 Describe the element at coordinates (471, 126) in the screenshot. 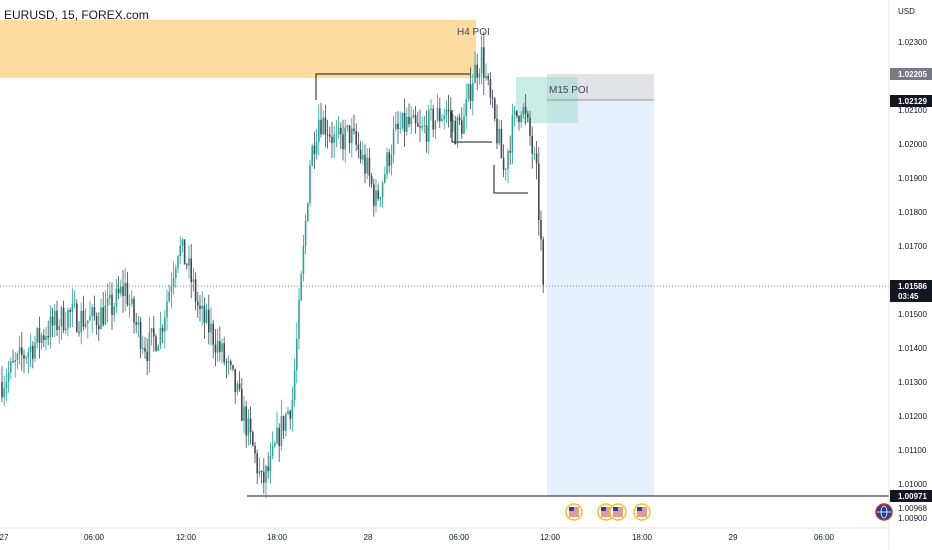

I see `internal-low-structure` at that location.